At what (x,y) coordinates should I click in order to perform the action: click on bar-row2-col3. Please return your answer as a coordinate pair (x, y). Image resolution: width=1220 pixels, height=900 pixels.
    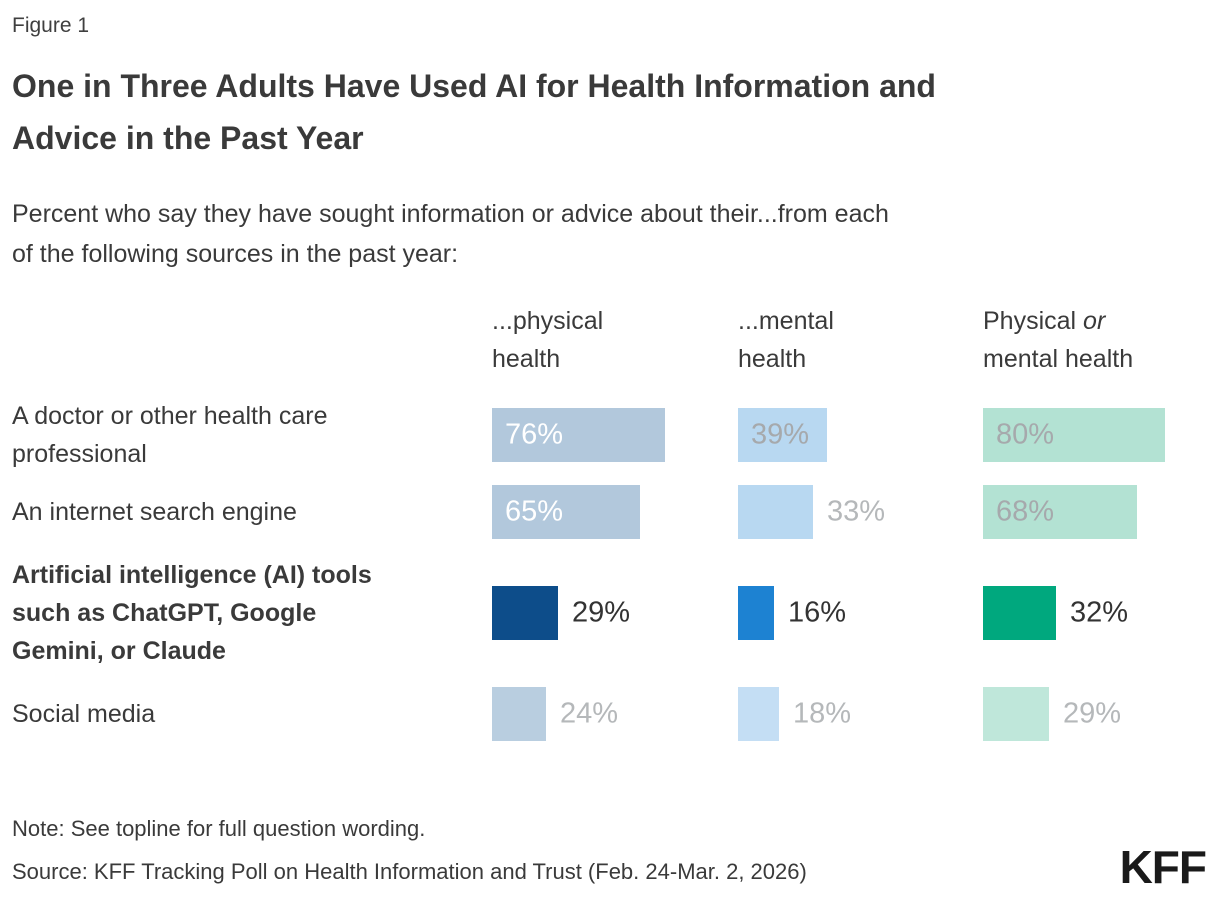
    Looking at the image, I should click on (1060, 512).